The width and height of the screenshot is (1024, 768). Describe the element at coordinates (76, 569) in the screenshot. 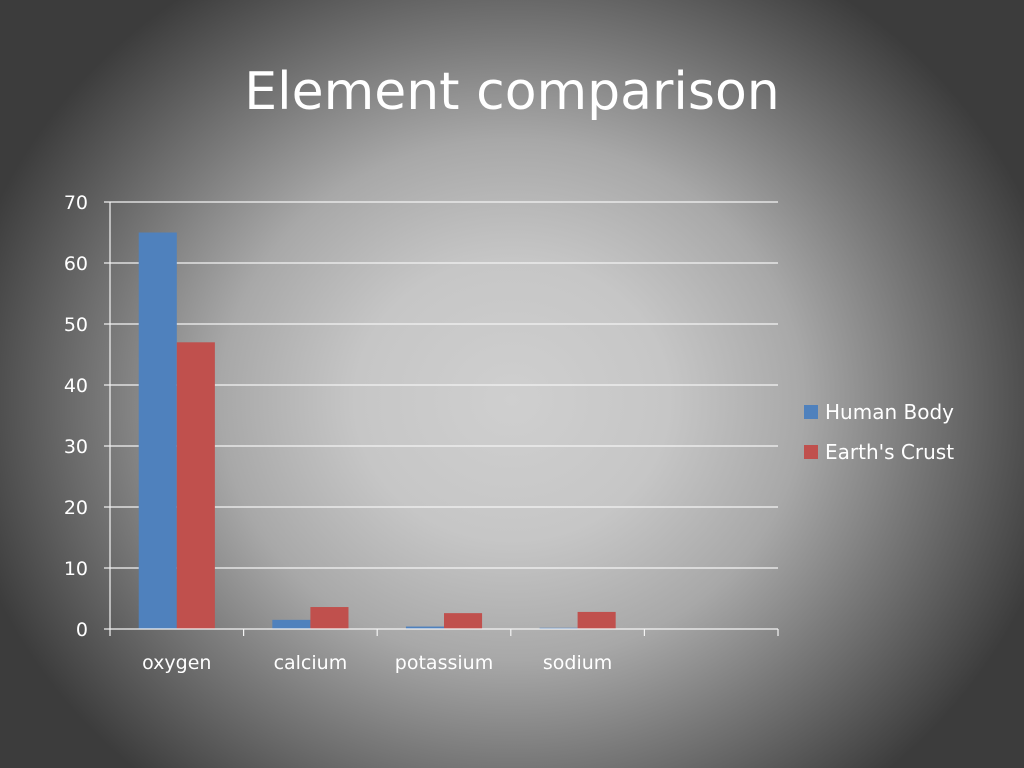

I see `y-tick-label: 10` at that location.